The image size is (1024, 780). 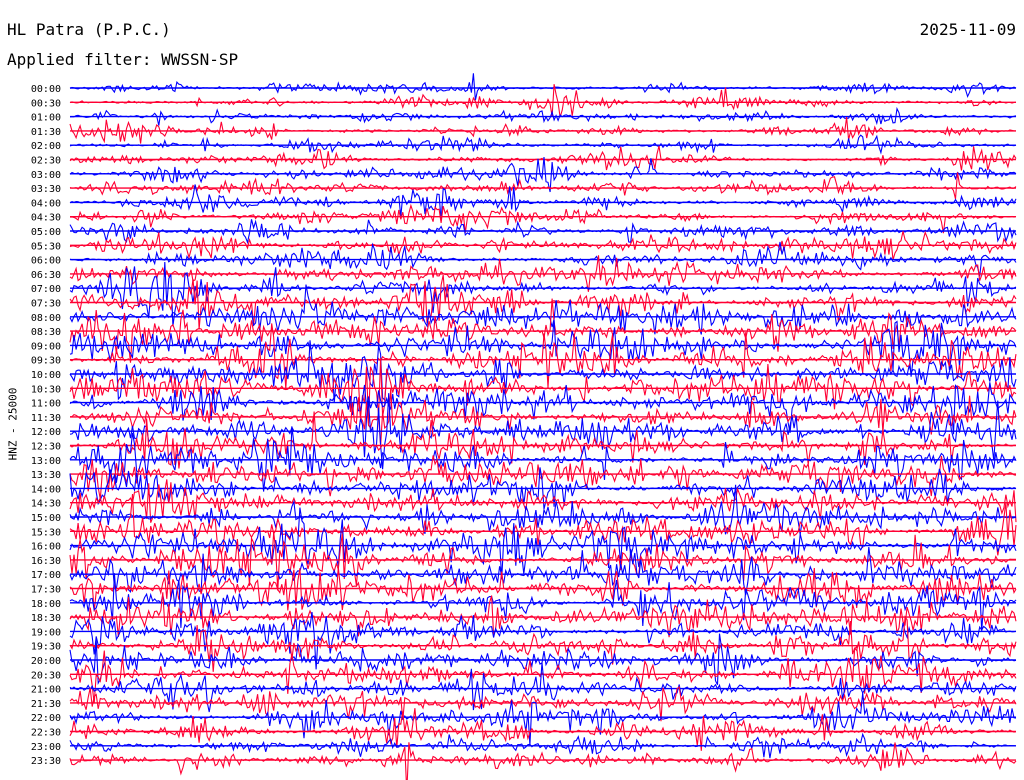 I want to click on row-time-label: 12:30, so click(x=46, y=447).